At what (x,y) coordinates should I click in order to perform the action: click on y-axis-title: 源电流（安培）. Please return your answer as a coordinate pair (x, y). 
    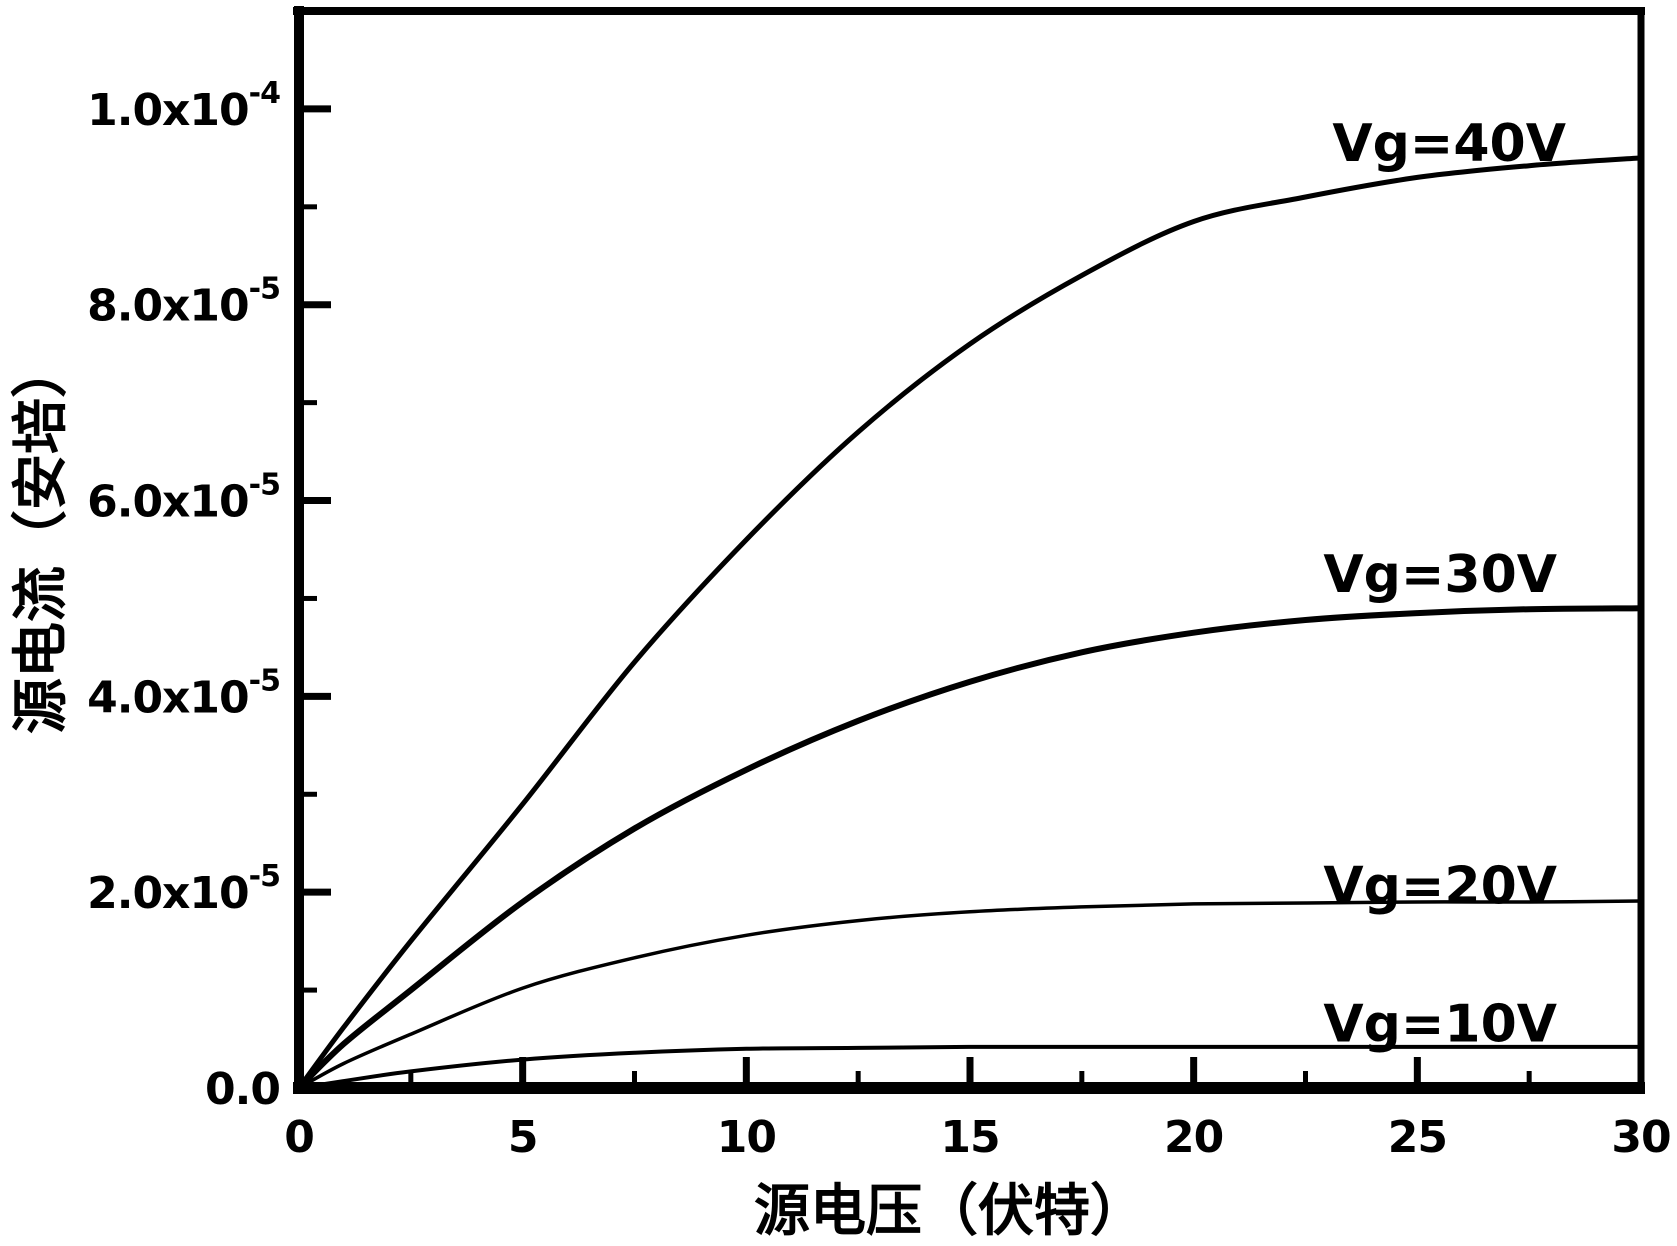
    Looking at the image, I should click on (41, 538).